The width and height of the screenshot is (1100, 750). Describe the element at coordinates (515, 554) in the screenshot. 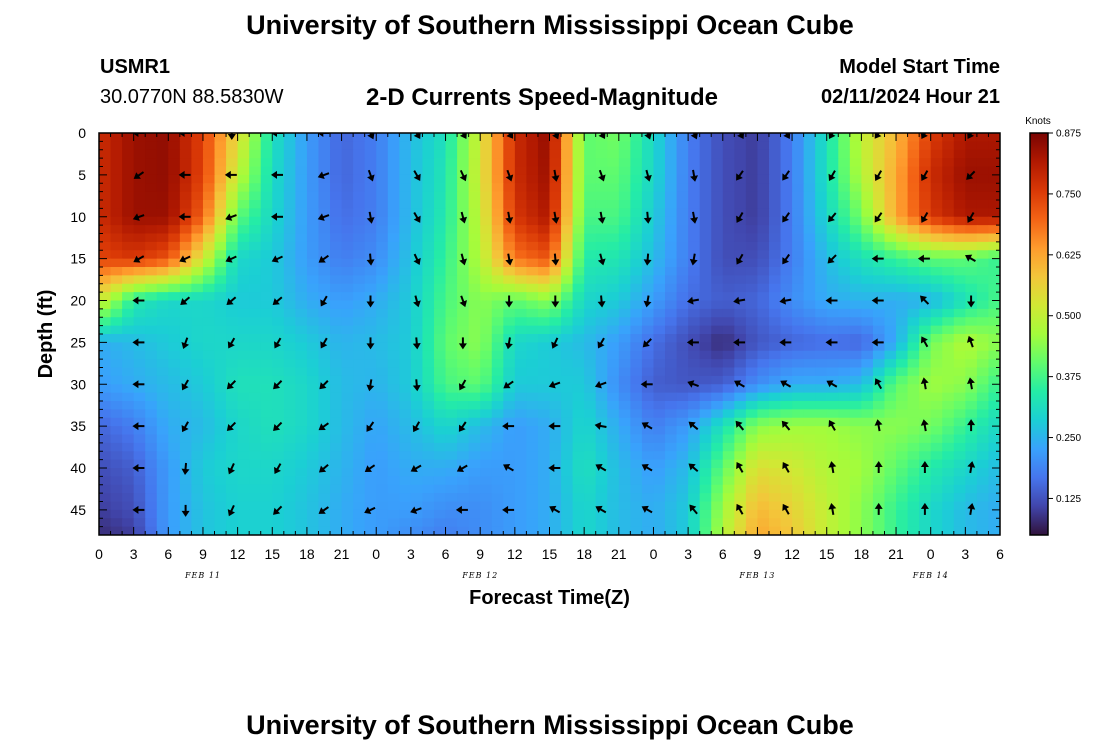

I see `x-tick-label: 12` at that location.